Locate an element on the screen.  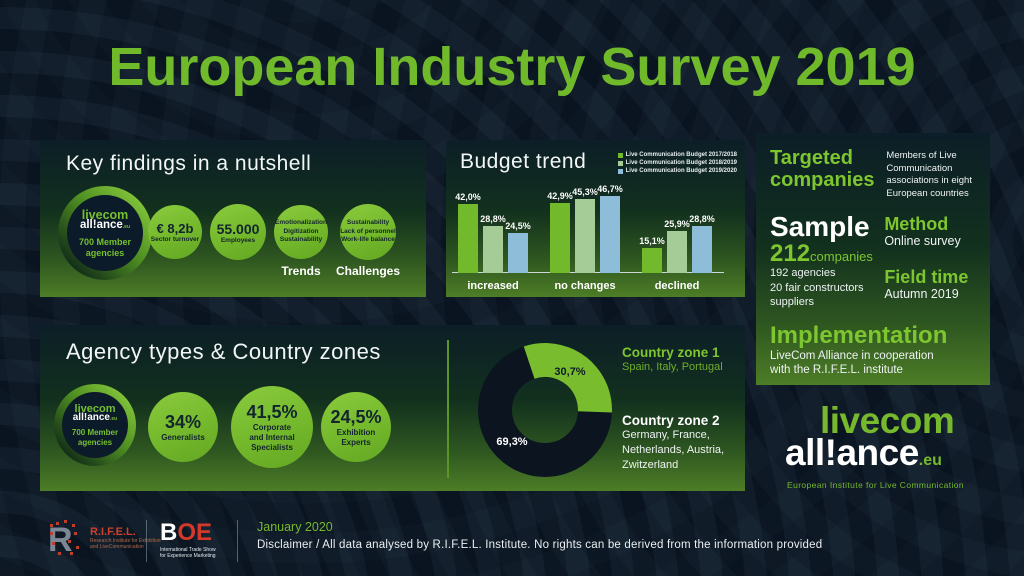
generalists-value: 34% is located at coordinates (183, 422).